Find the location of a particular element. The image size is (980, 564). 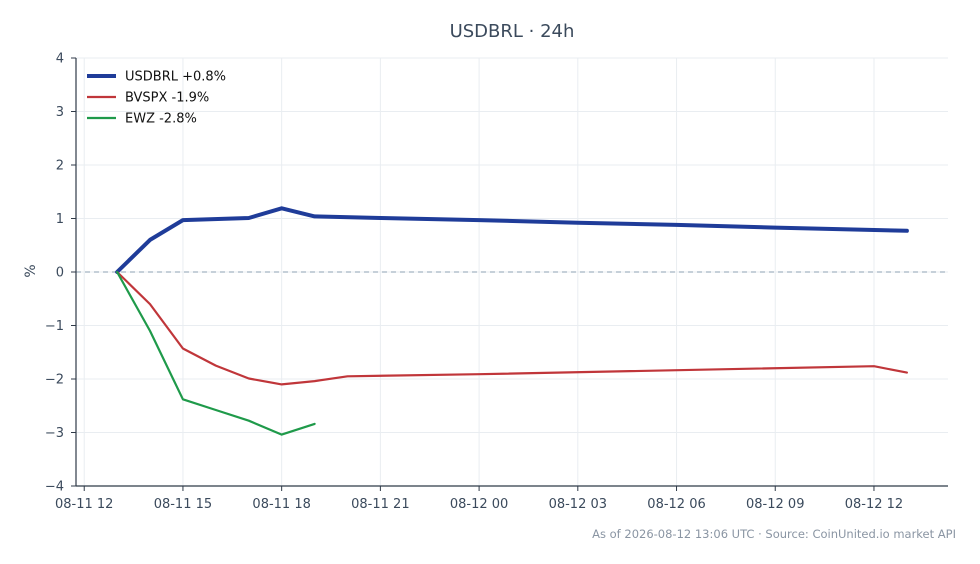

y-tick-label: −3 is located at coordinates (54, 433).